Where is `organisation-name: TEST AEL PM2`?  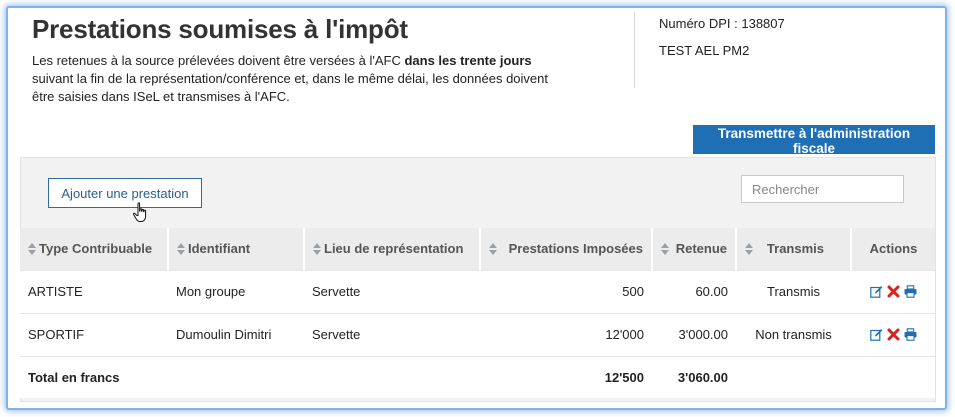
organisation-name: TEST AEL PM2 is located at coordinates (704, 50).